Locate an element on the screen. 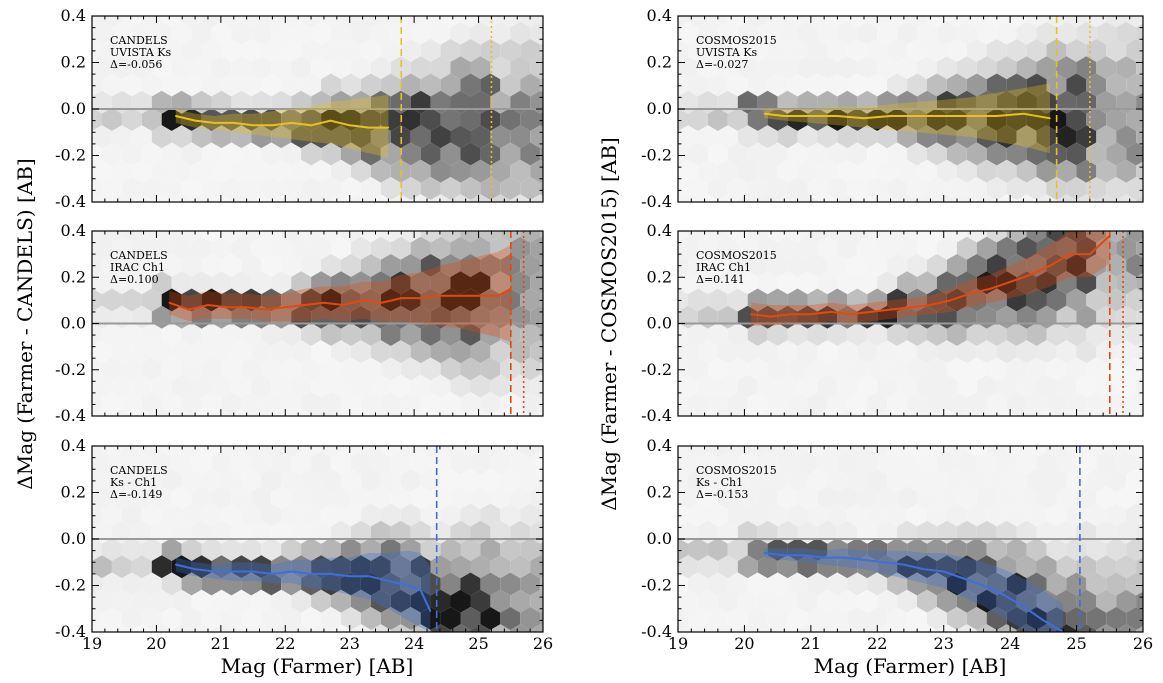 This screenshot has height=683, width=1163. annotation-line: Δ=-0.027 is located at coordinates (722, 64).